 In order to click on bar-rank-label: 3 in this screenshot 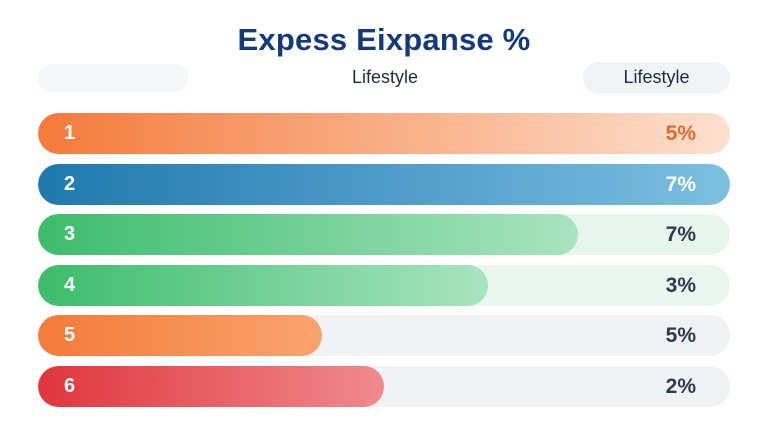, I will do `click(70, 234)`.